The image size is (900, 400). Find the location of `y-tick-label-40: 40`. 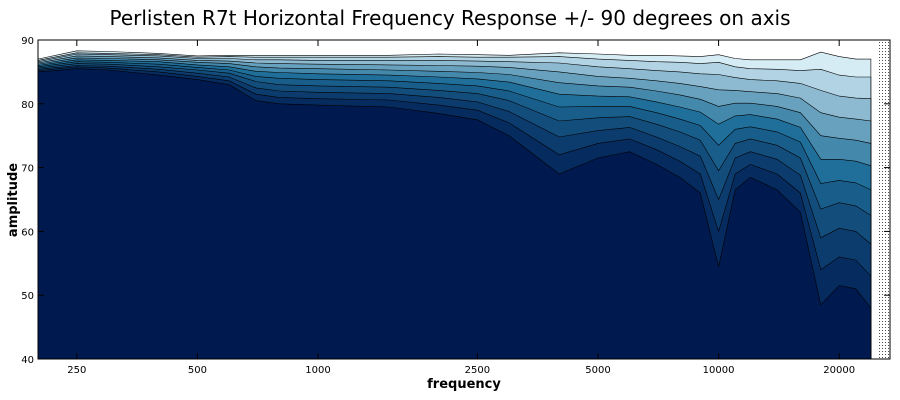

y-tick-label-40: 40 is located at coordinates (27, 360).